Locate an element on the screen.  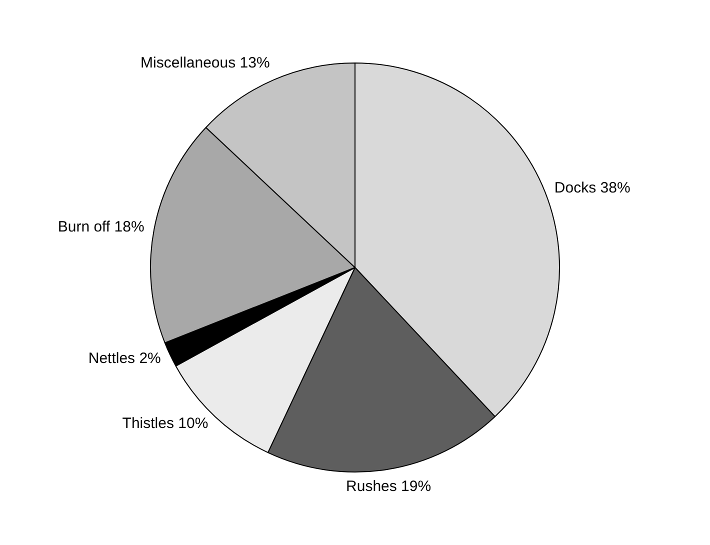
slice-label: Miscellaneous 13% is located at coordinates (205, 63).